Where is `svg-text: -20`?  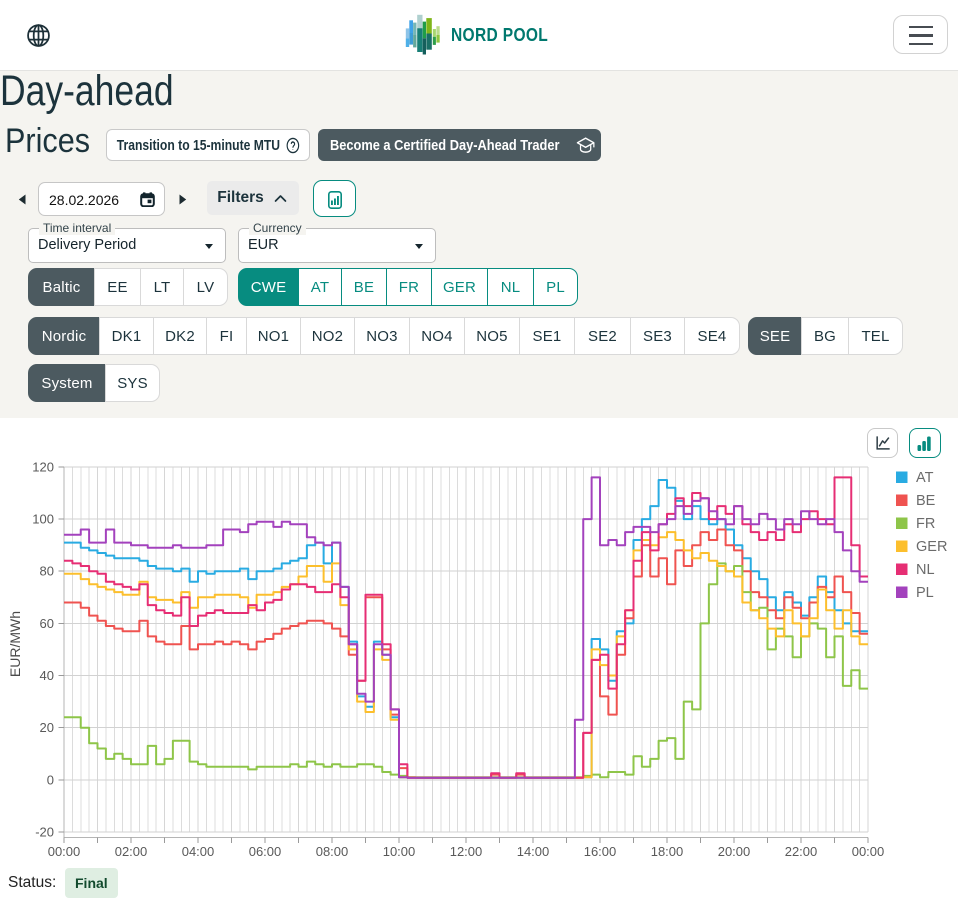
svg-text: -20 is located at coordinates (44, 831).